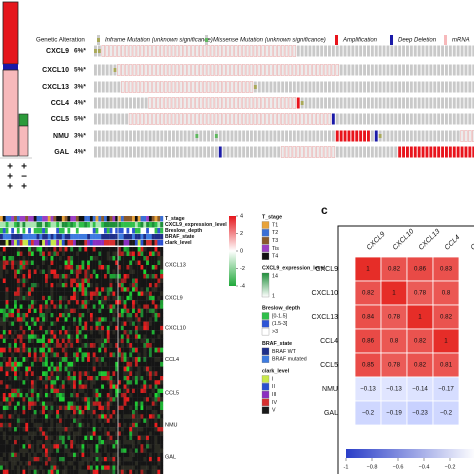 Image resolution: width=474 pixels, height=474 pixels. What do you see at coordinates (265, 387) in the screenshot?
I see `legend-swatch` at bounding box center [265, 387].